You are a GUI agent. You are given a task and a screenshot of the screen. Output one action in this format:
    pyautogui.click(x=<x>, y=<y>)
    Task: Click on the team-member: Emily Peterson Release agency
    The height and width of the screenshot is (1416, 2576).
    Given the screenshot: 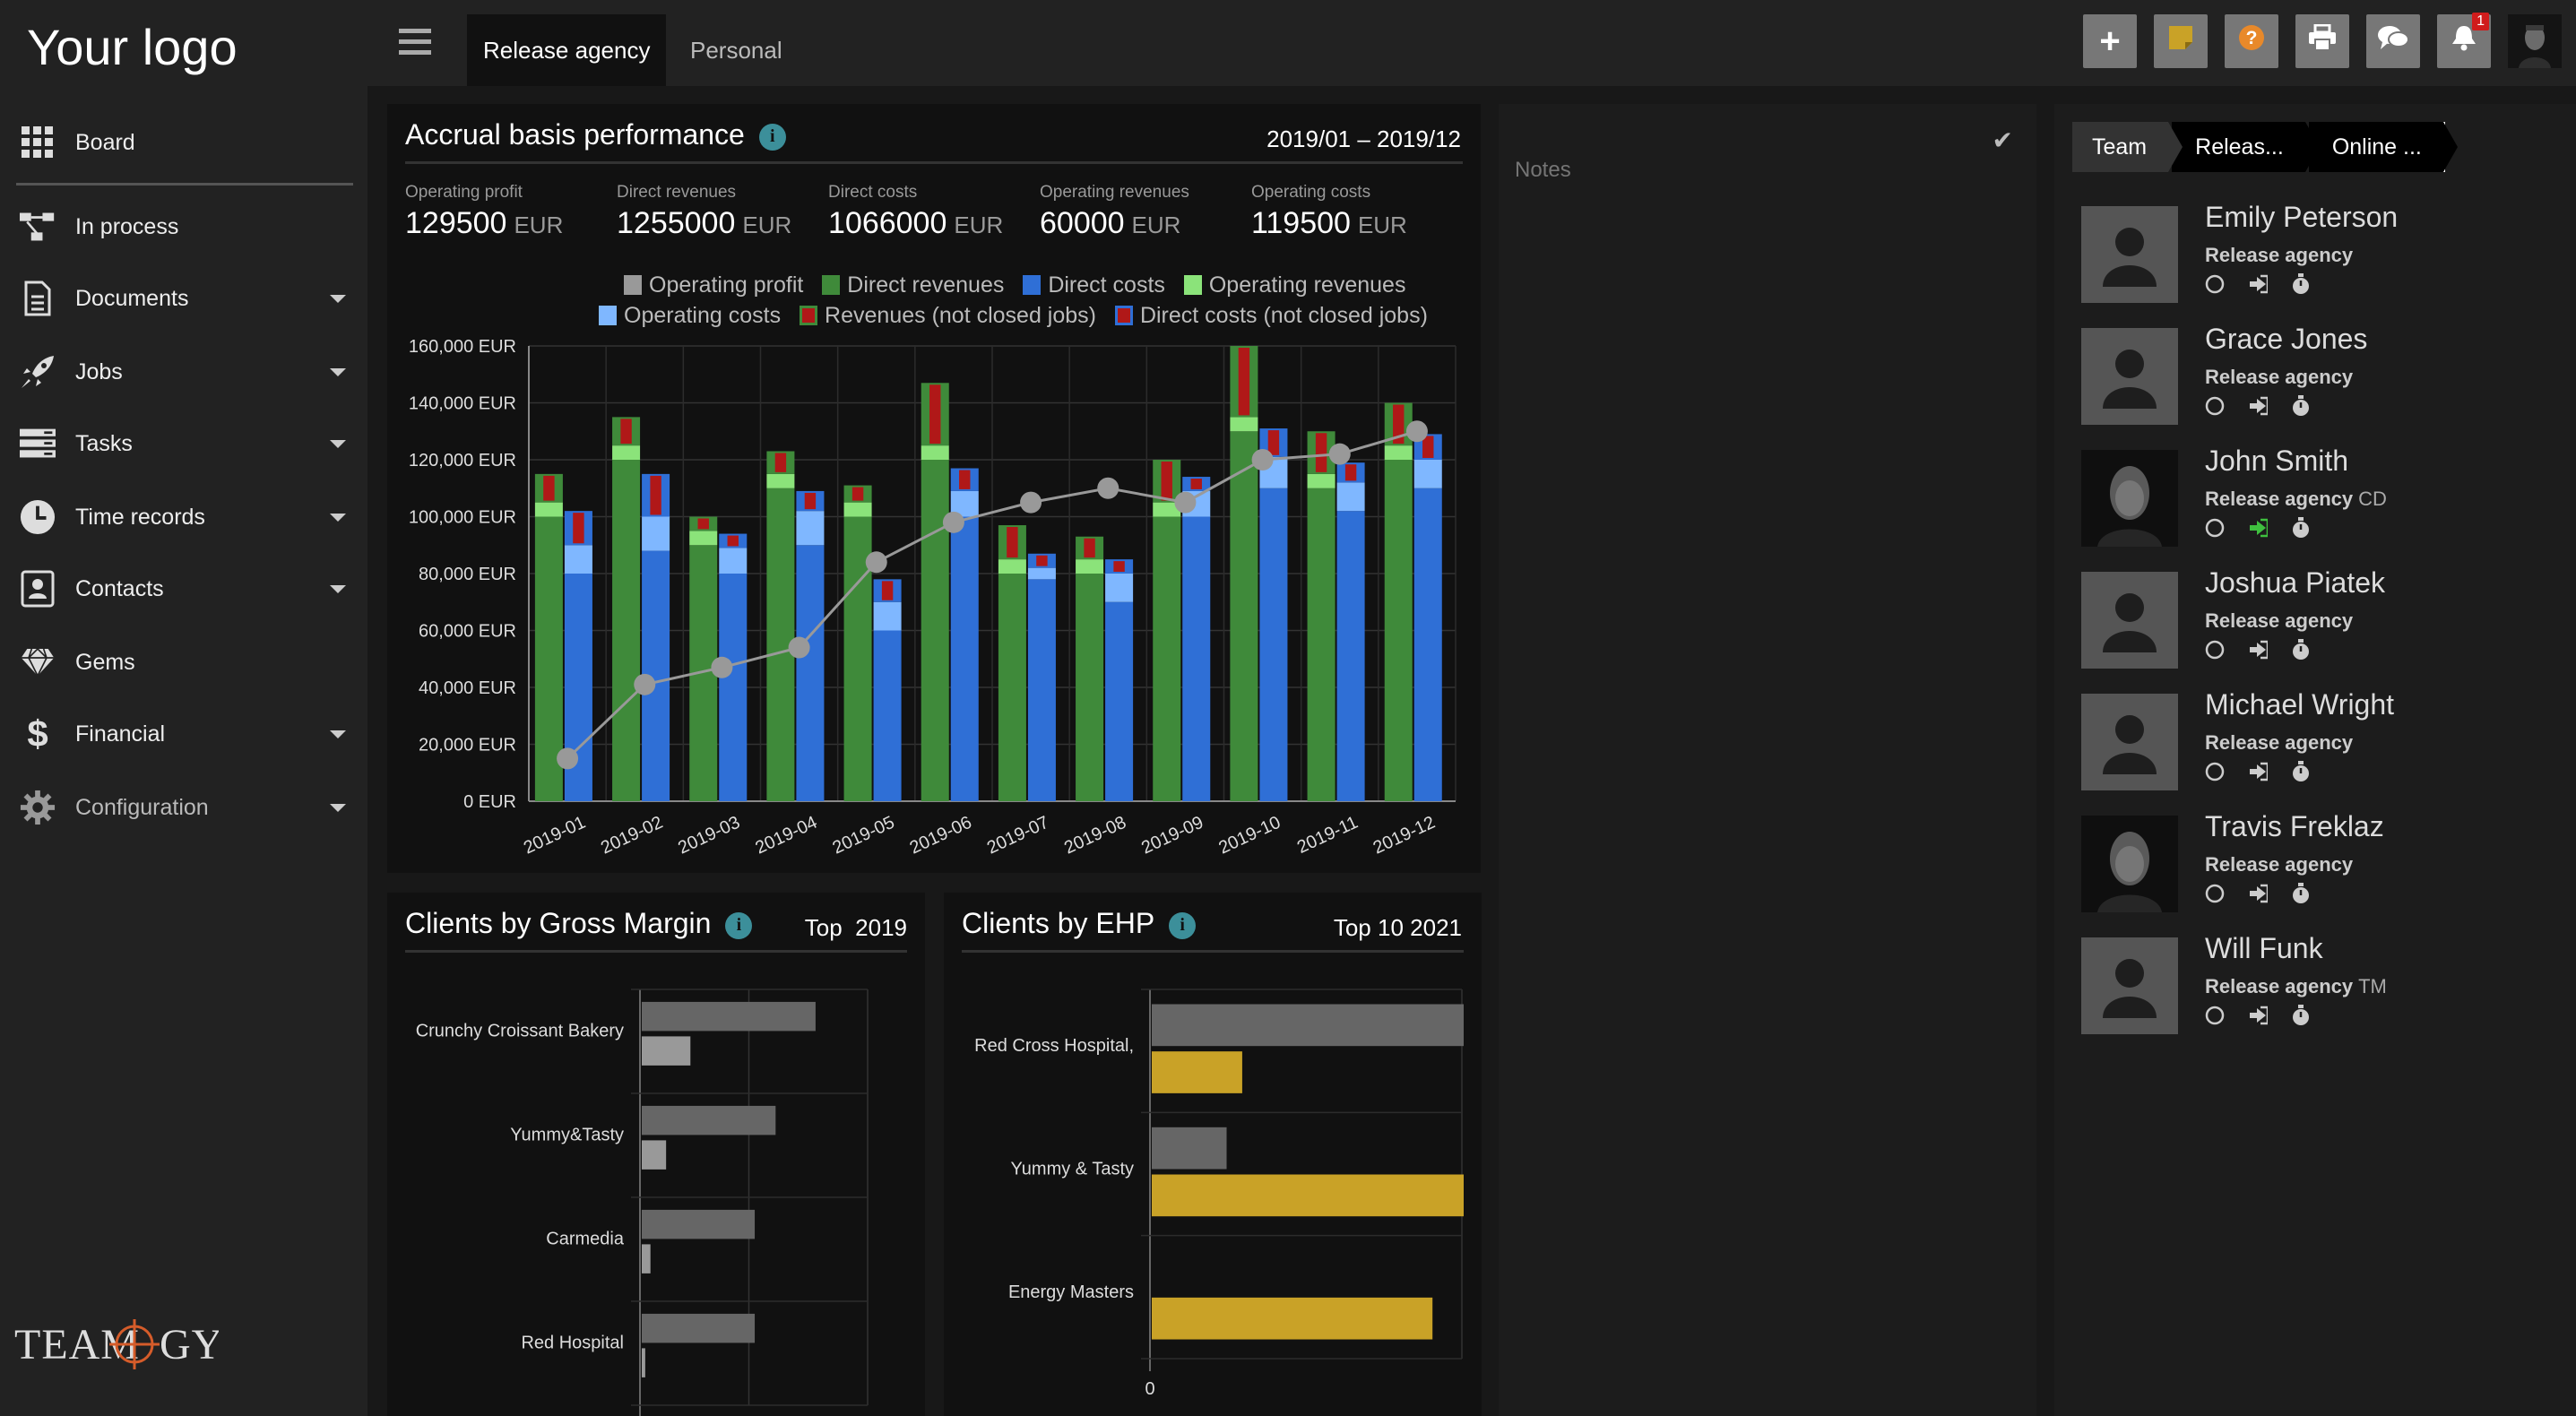 What is the action you would take?
    pyautogui.click(x=2312, y=259)
    